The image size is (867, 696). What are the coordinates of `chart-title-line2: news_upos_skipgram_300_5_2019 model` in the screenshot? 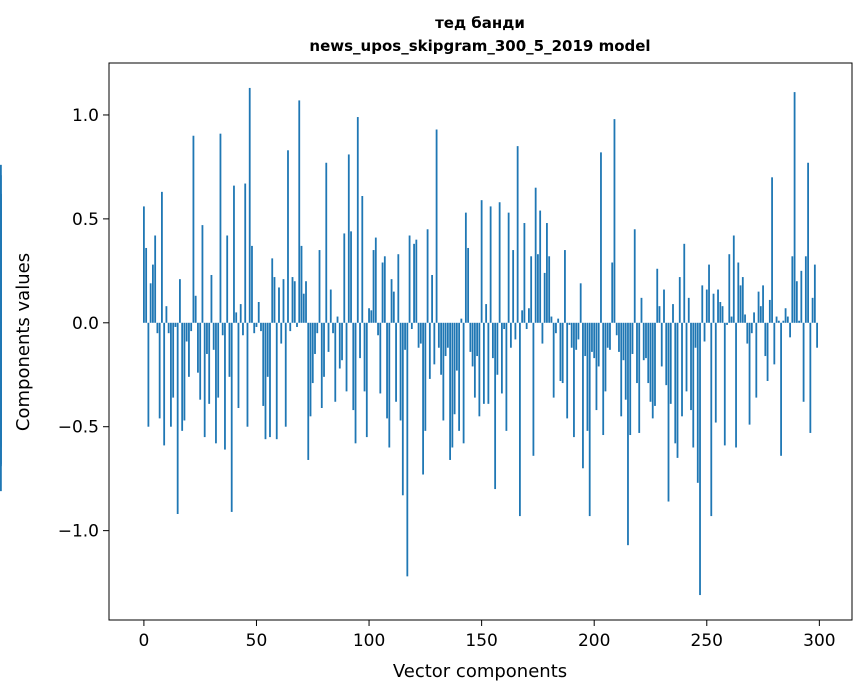 It's located at (479, 46).